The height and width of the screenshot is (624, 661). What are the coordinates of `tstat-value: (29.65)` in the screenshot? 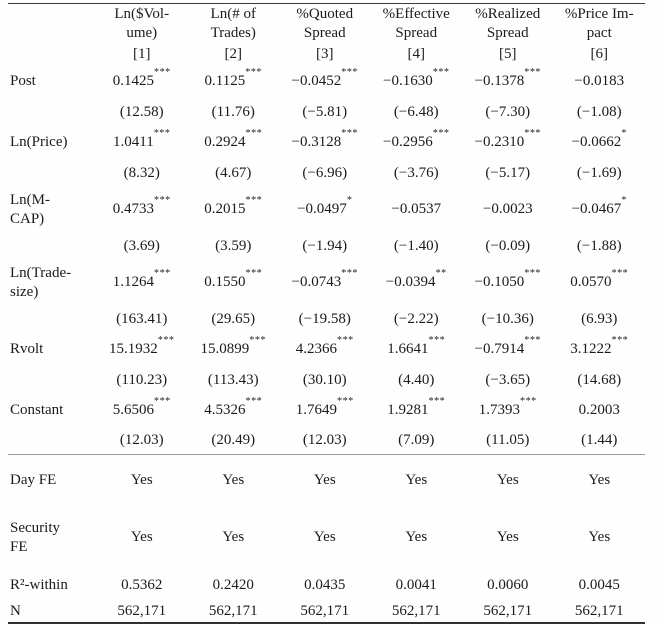 It's located at (233, 318).